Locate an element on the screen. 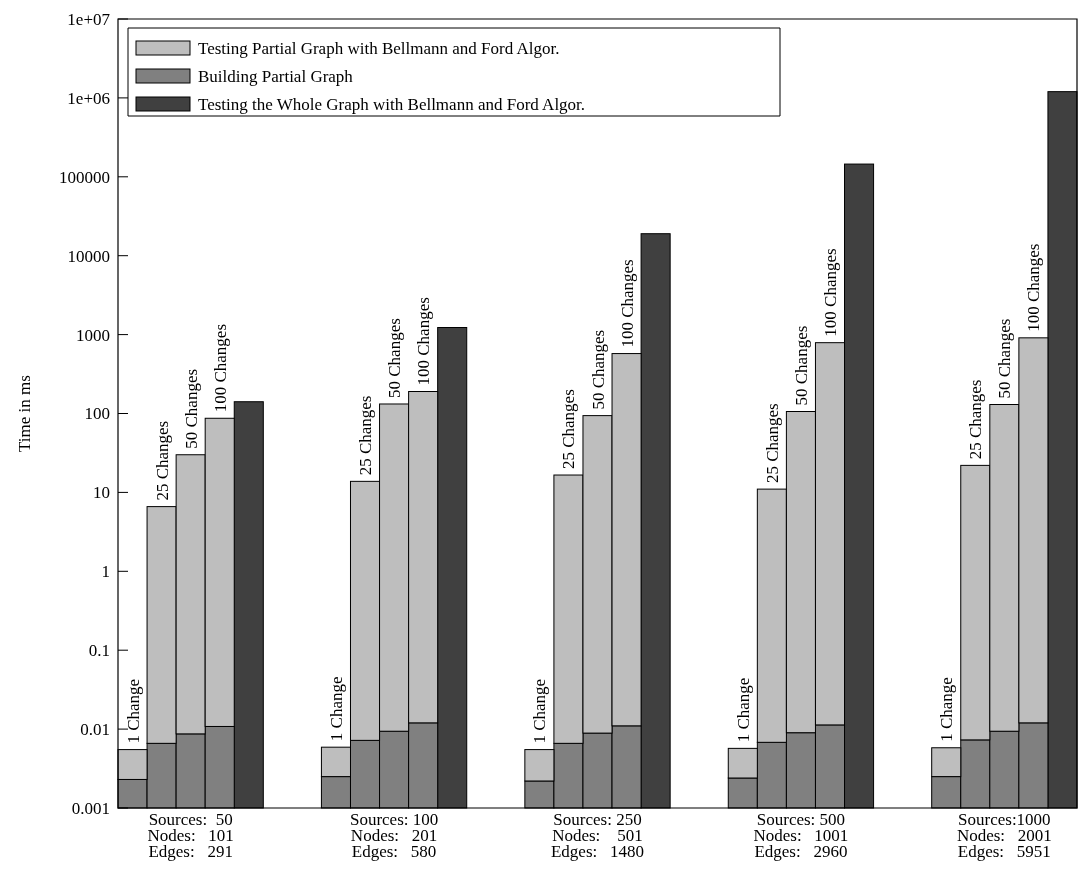 The width and height of the screenshot is (1087, 878). y-tick-label: 100 is located at coordinates (97, 414).